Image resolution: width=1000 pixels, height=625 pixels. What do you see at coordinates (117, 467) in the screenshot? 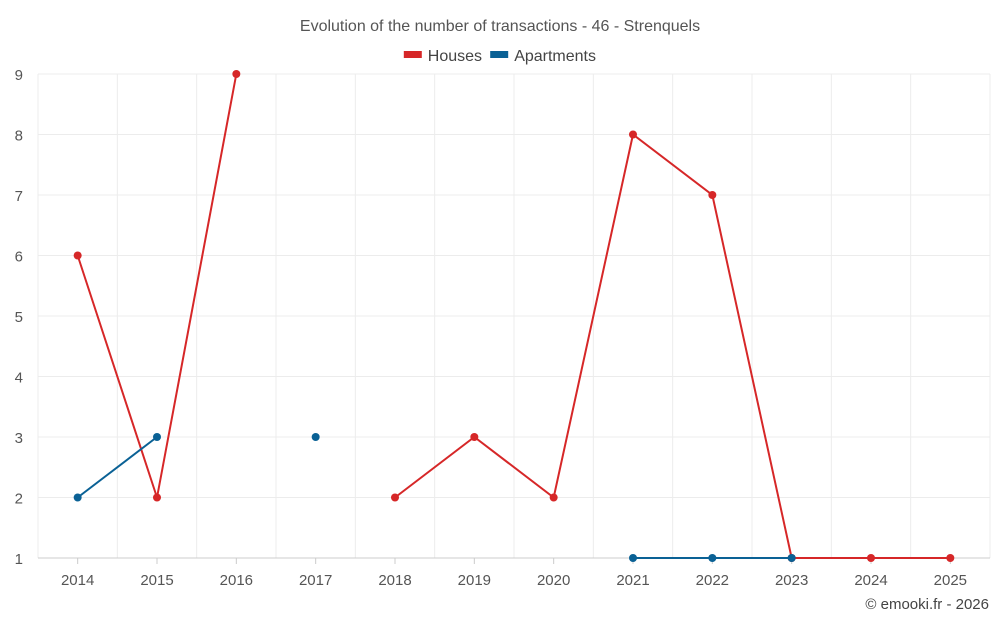
I see `apartments-series-line` at bounding box center [117, 467].